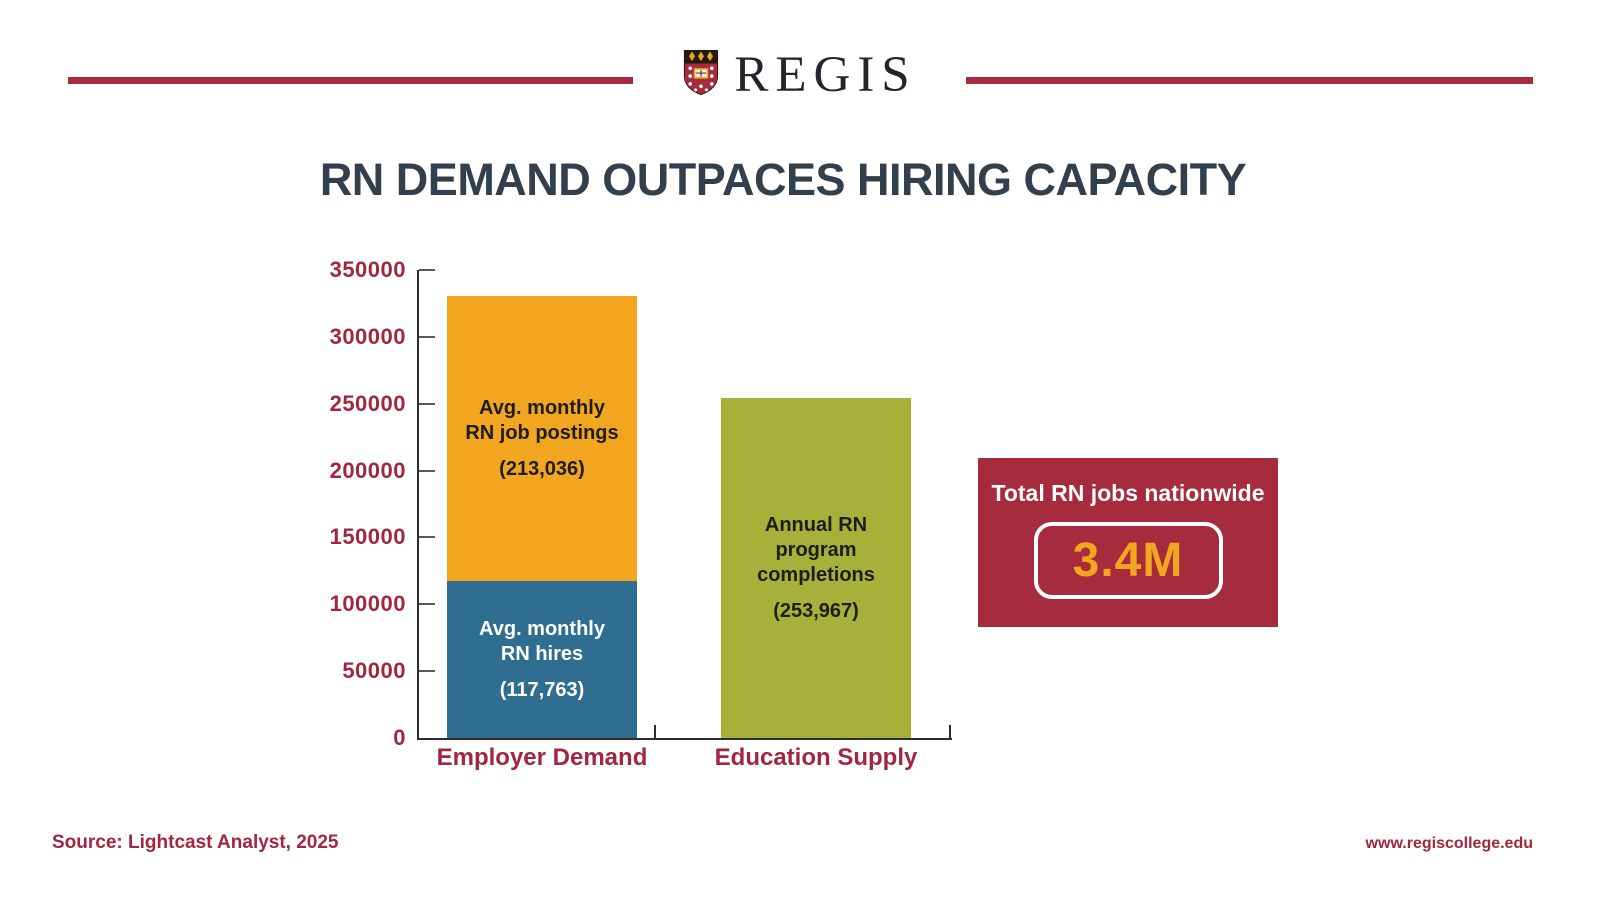 The width and height of the screenshot is (1600, 900). What do you see at coordinates (195, 842) in the screenshot?
I see `source-attribution: Source: Lightcast Analyst, 2025` at bounding box center [195, 842].